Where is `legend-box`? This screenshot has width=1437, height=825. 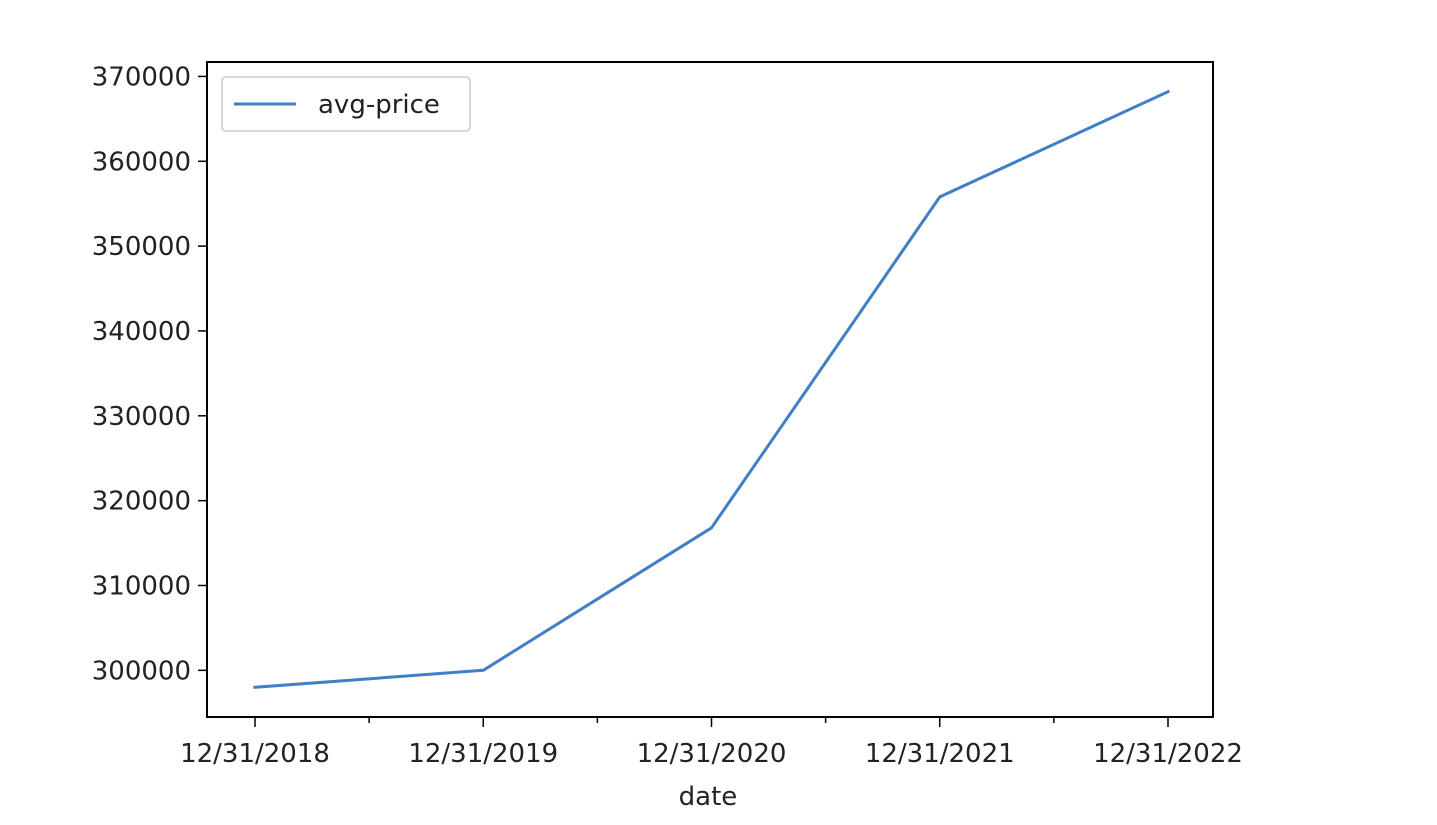 legend-box is located at coordinates (346, 104).